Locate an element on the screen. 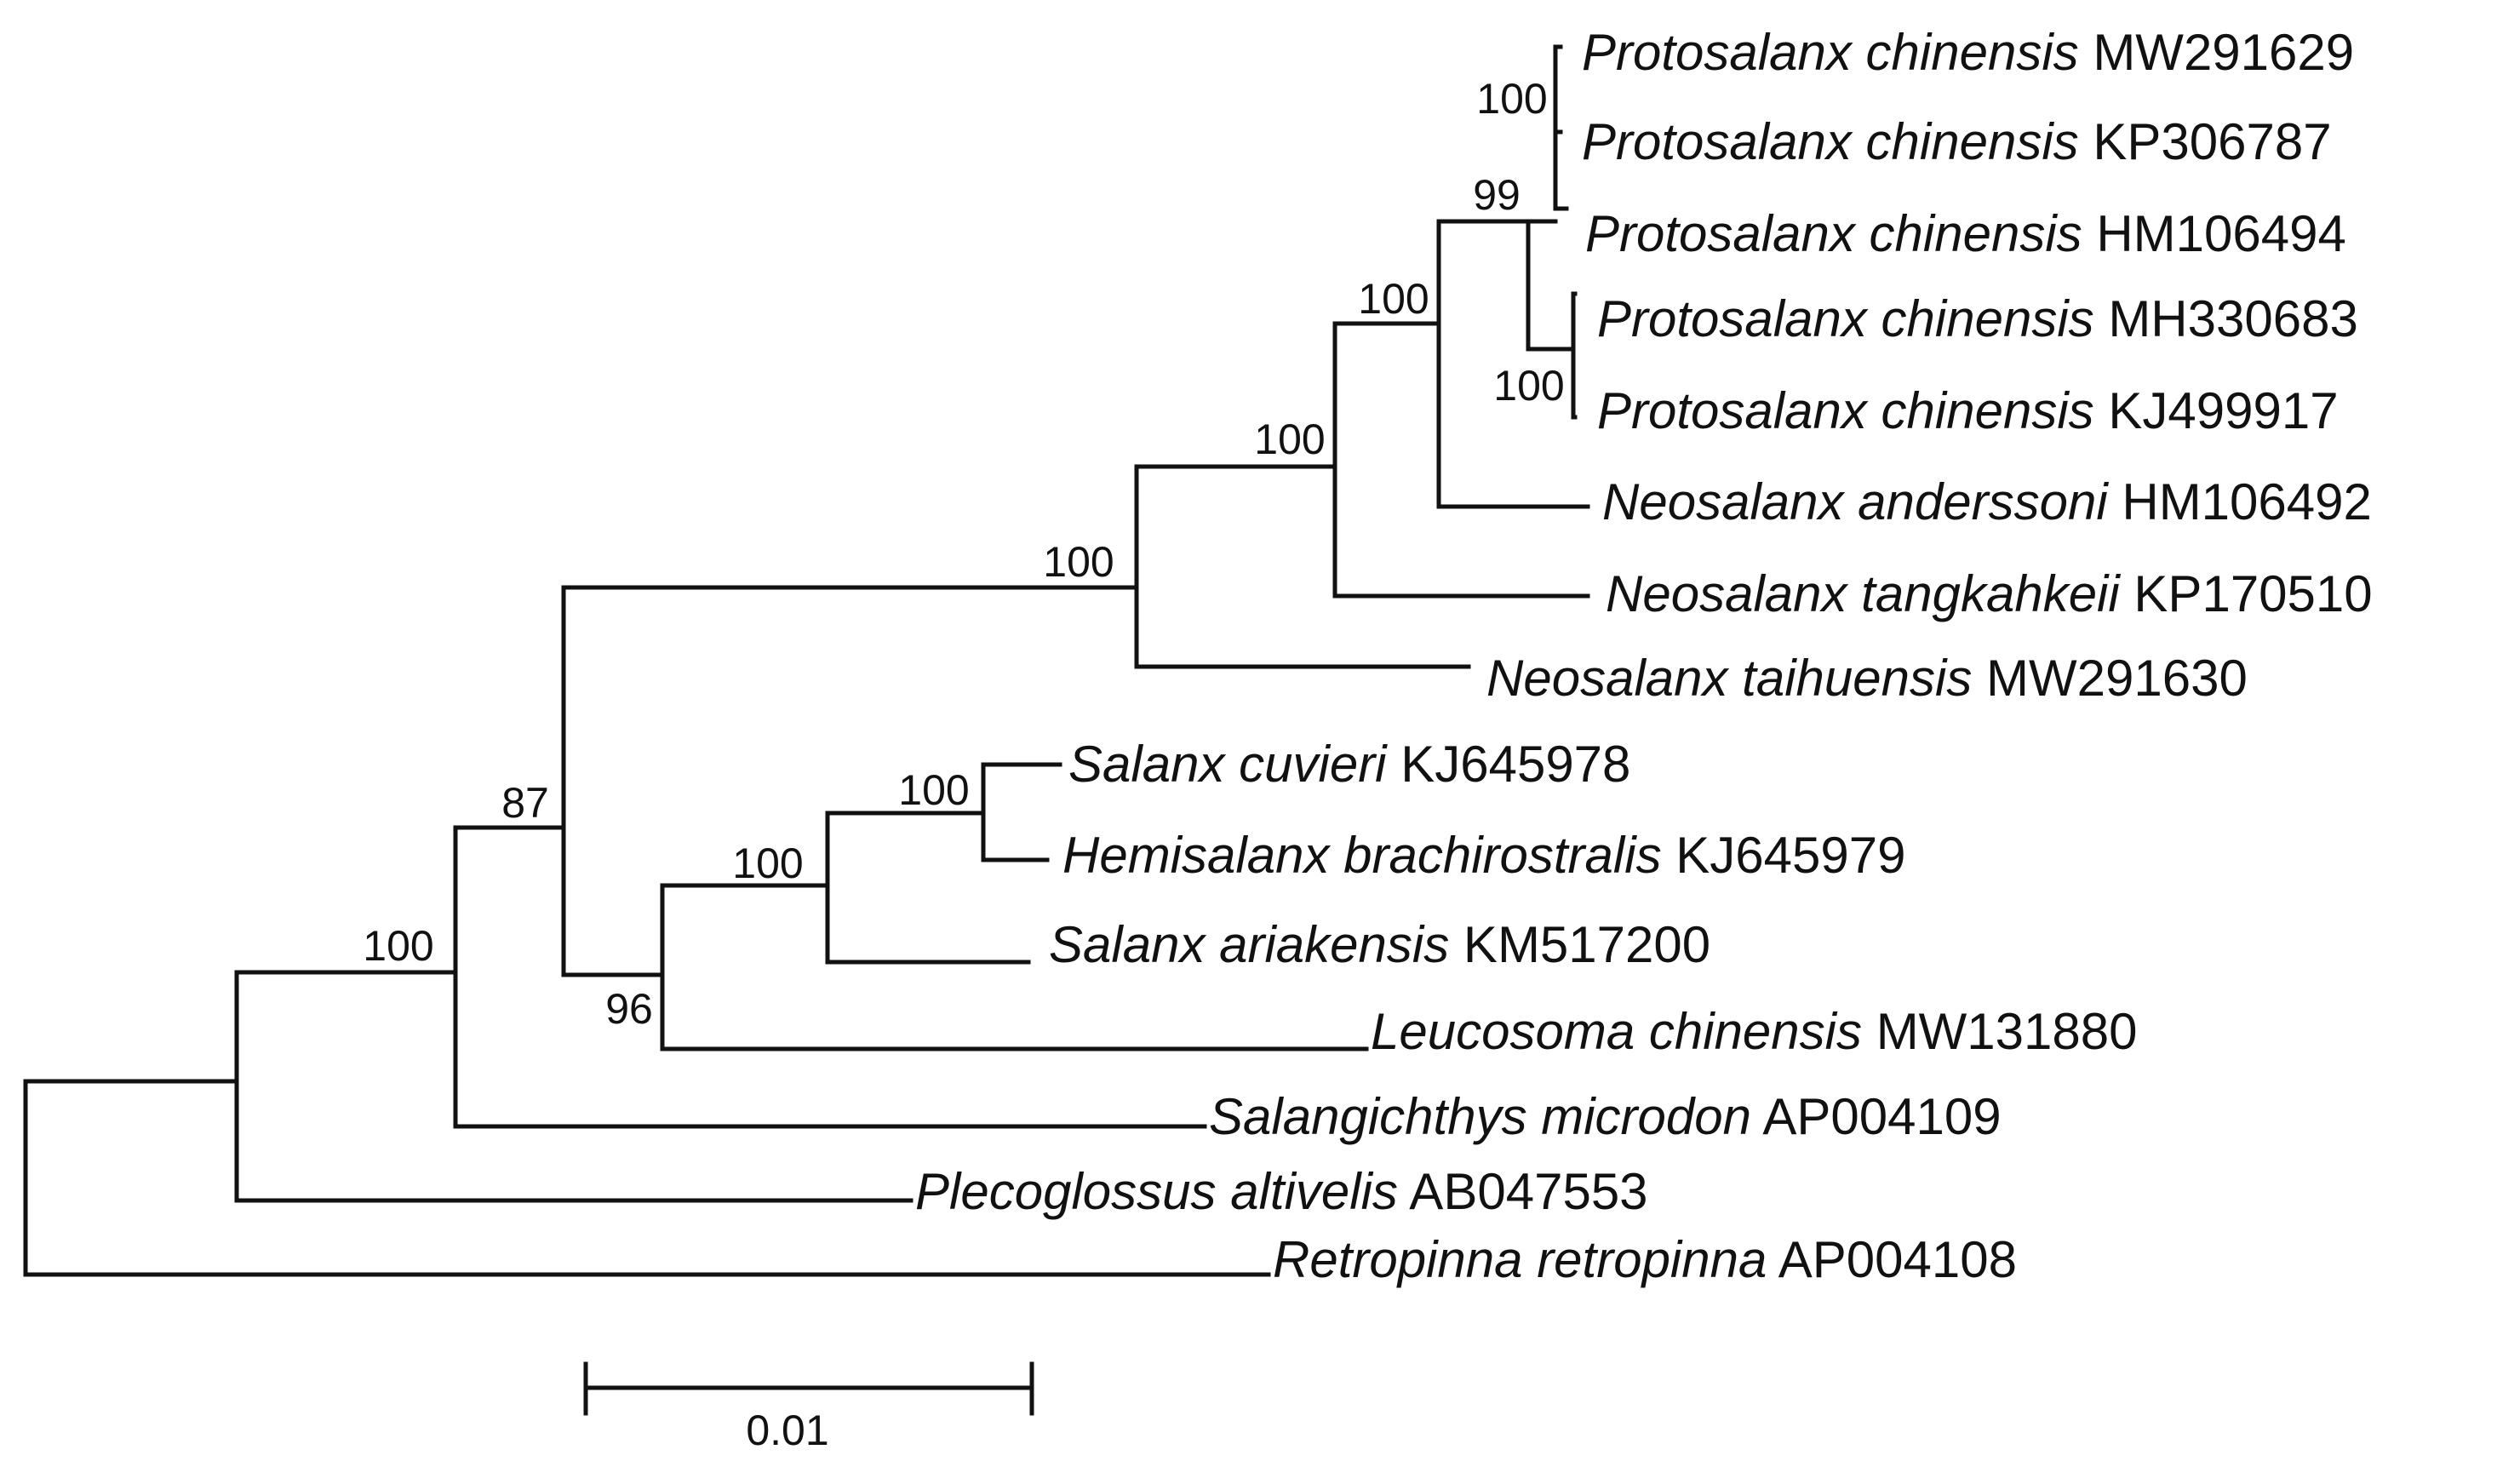  branch-l7 is located at coordinates (1461, 460).